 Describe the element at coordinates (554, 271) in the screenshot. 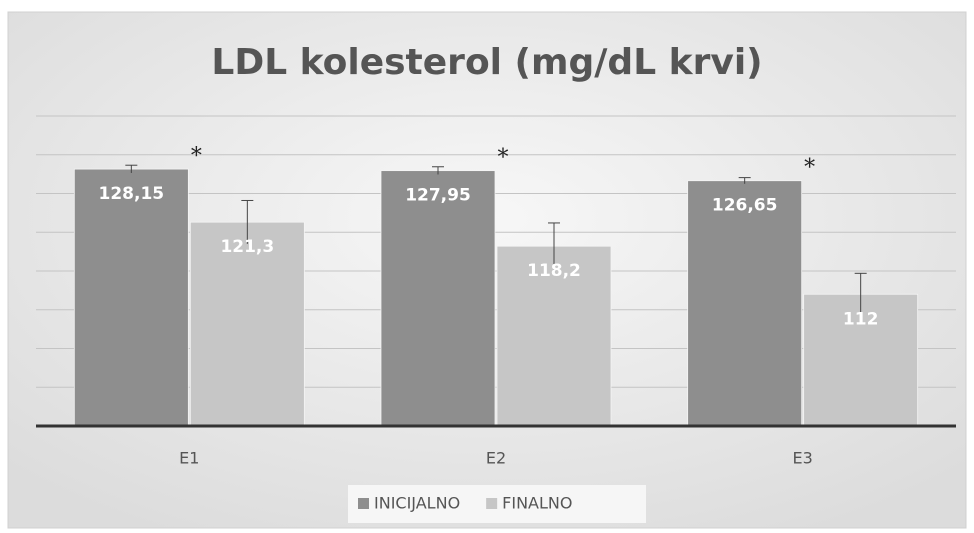

I see `data-label: 118,2` at that location.